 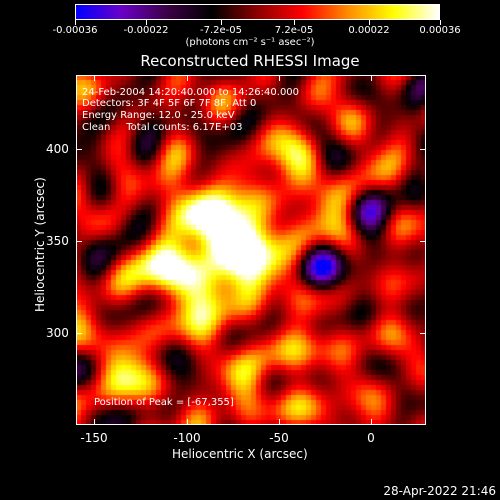 What do you see at coordinates (250, 61) in the screenshot?
I see `plot-title: Reconstructed RHESSI Image` at bounding box center [250, 61].